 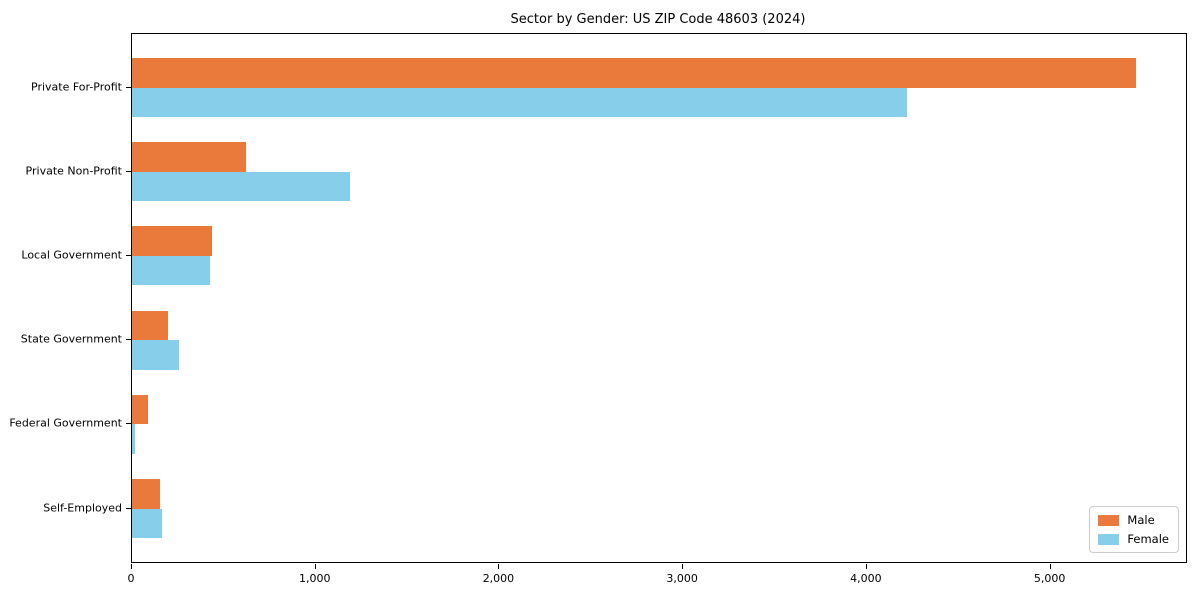 What do you see at coordinates (76, 86) in the screenshot?
I see `y-tick-label: Private For-Profit` at bounding box center [76, 86].